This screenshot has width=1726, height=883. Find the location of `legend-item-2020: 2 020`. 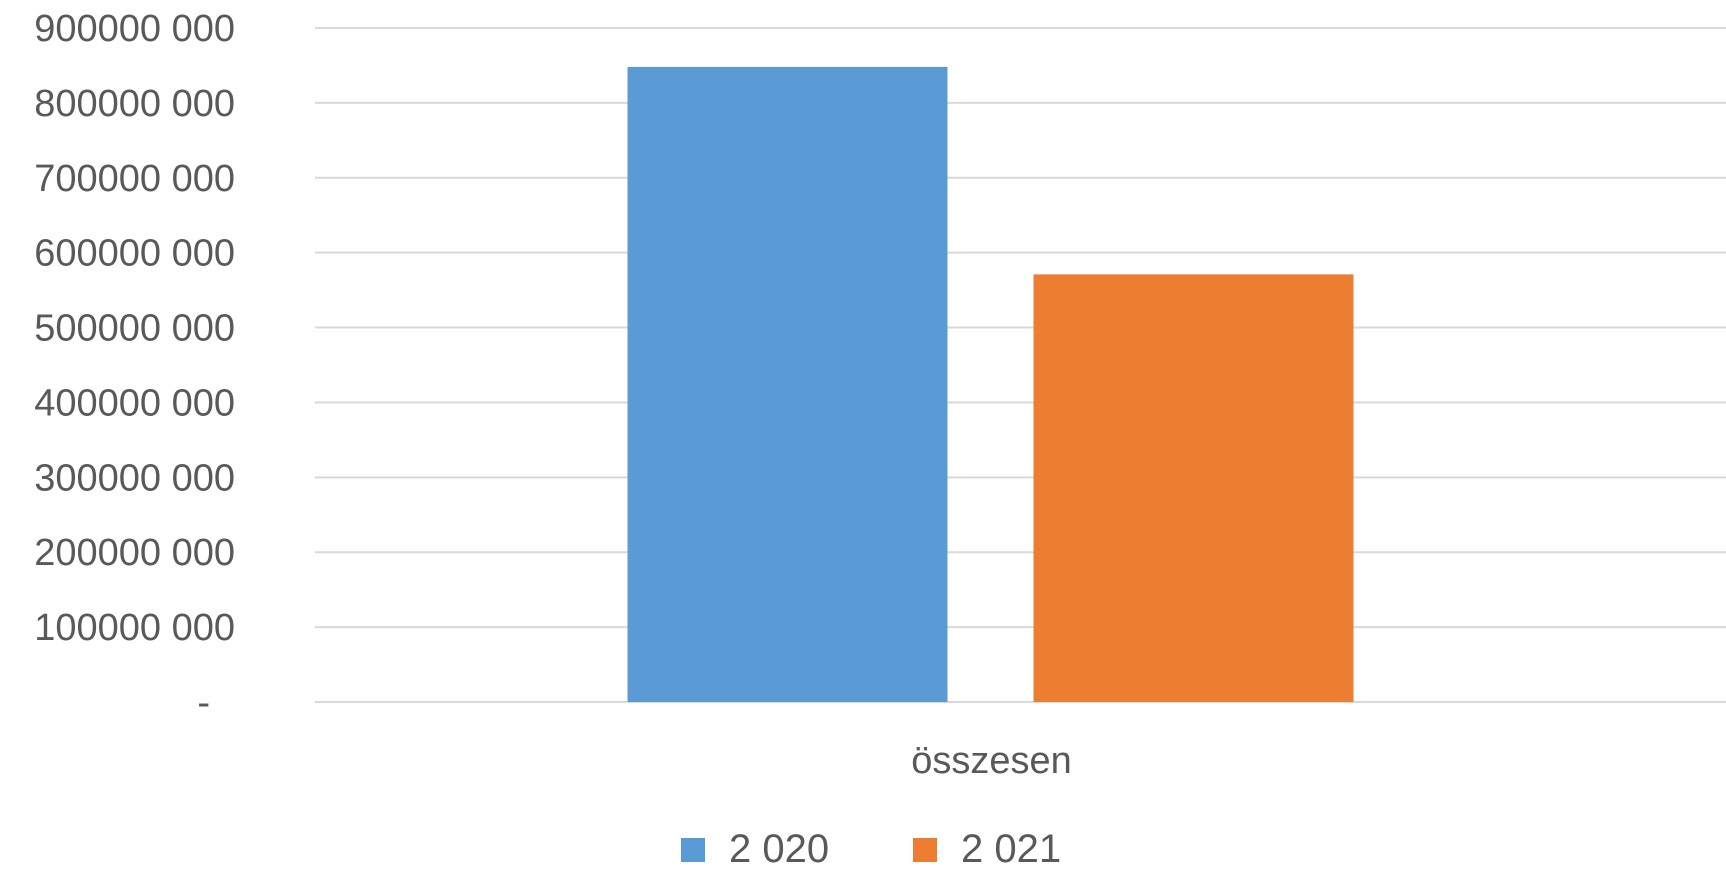

legend-item-2020: 2 020 is located at coordinates (755, 849).